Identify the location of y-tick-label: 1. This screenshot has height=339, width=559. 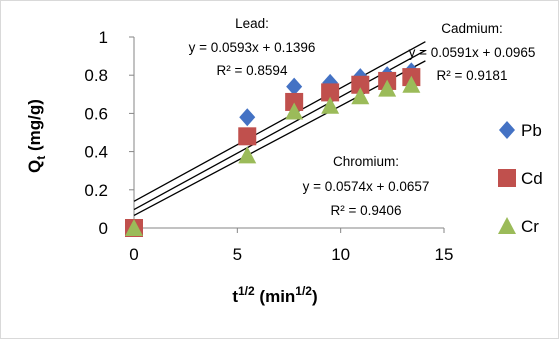
(103, 37).